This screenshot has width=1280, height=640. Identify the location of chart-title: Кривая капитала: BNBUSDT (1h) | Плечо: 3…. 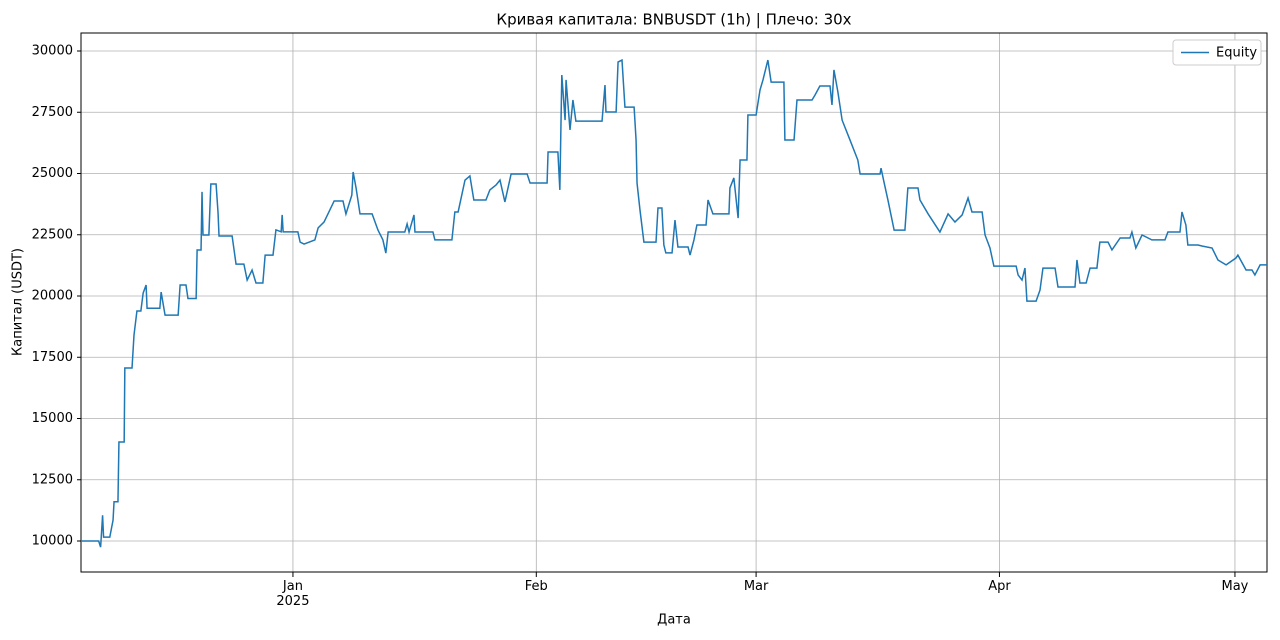
(673, 20).